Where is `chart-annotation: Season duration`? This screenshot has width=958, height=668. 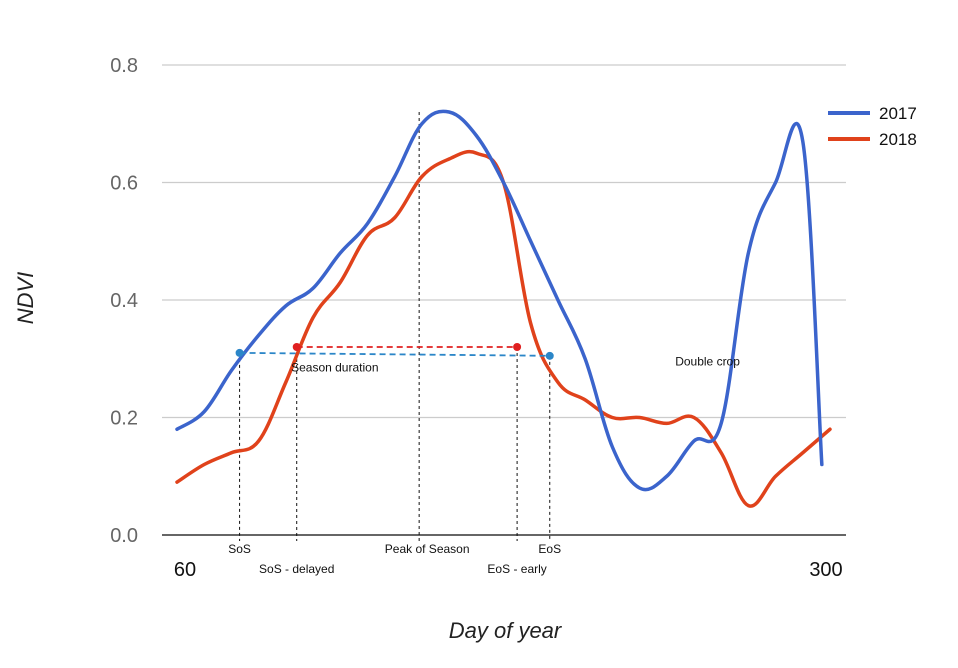
chart-annotation: Season duration is located at coordinates (334, 368).